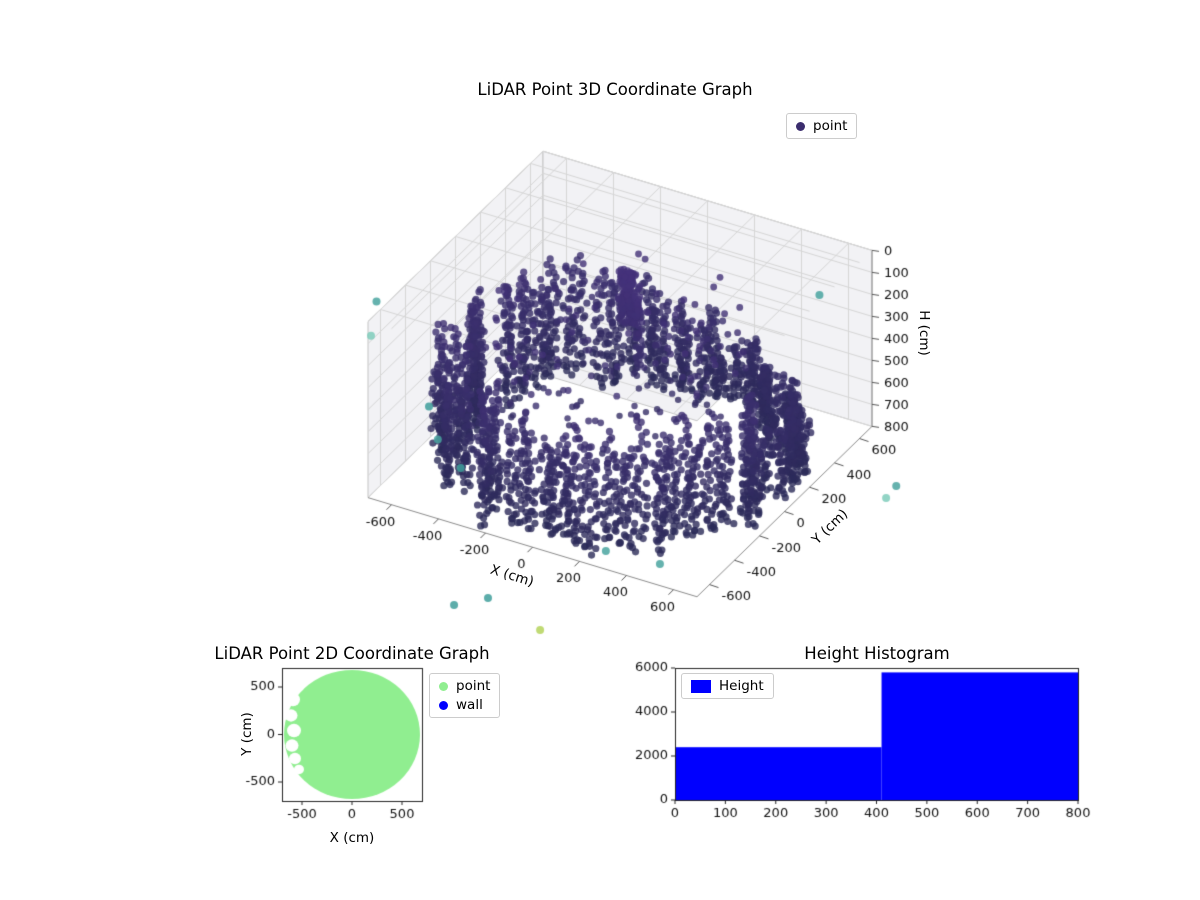 Image resolution: width=1200 pixels, height=900 pixels. I want to click on chart2d-yaxis-label: Y (cm), so click(247, 734).